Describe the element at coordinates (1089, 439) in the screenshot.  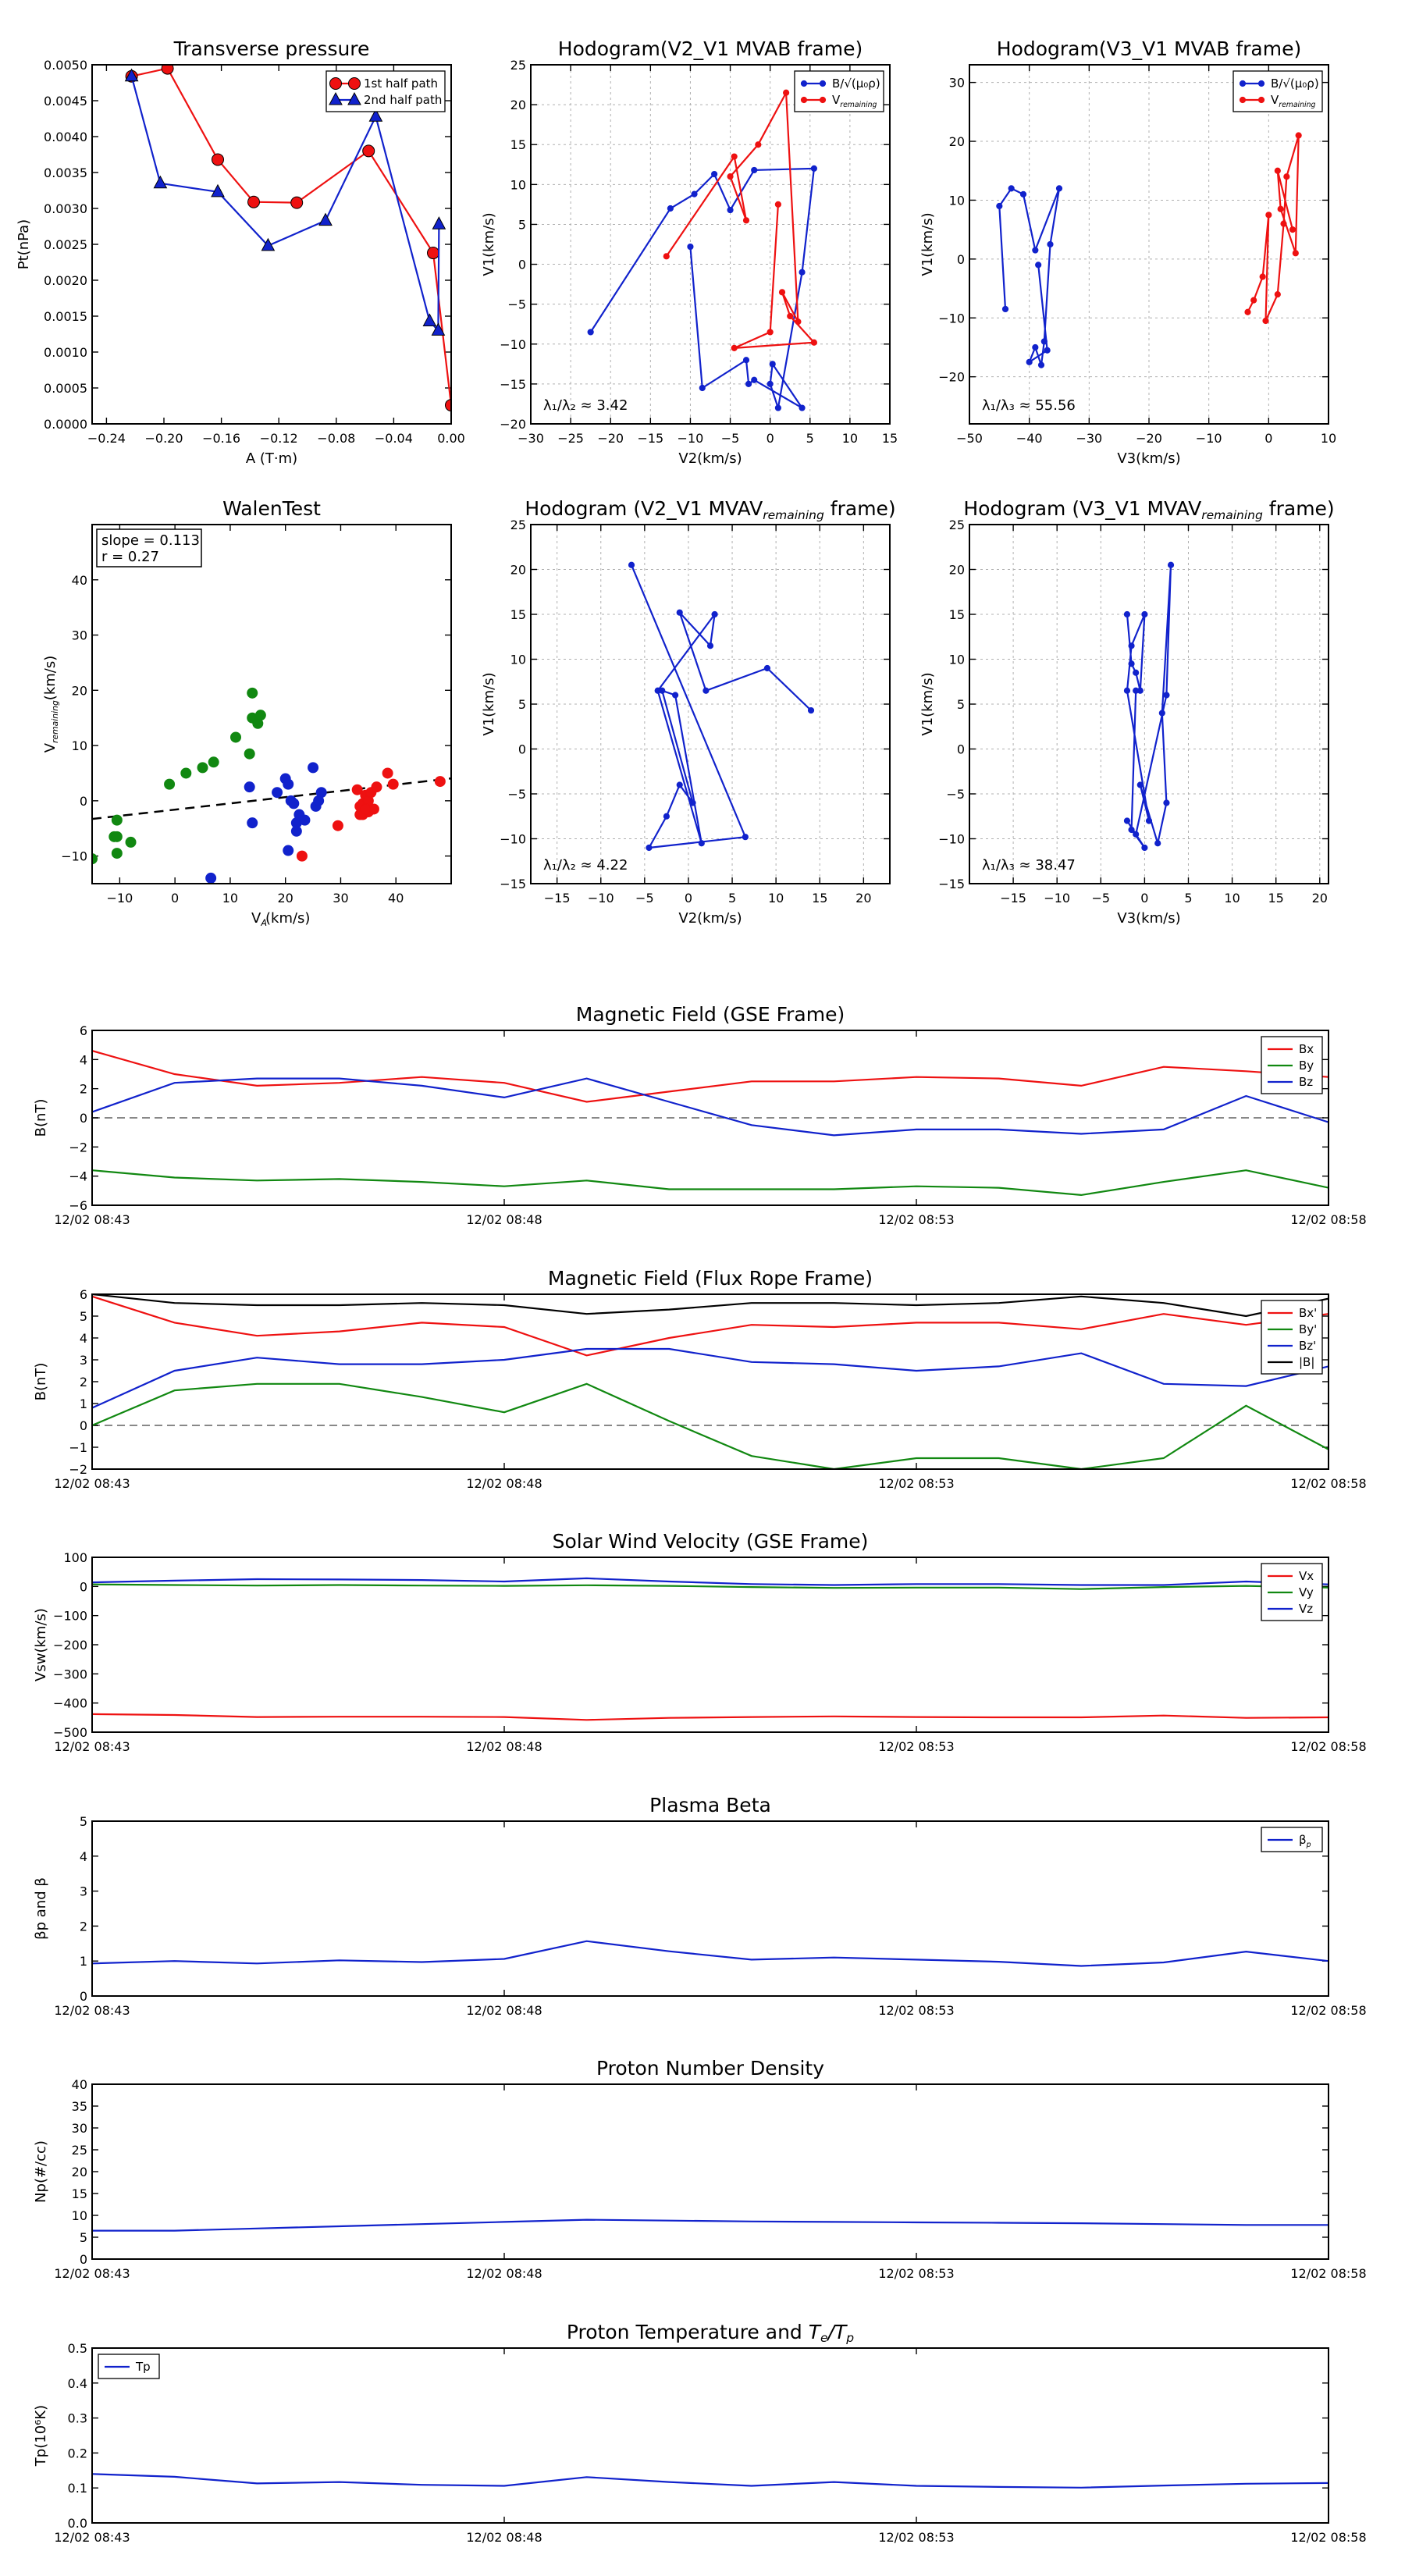
I see `x-tick-label: −30` at that location.